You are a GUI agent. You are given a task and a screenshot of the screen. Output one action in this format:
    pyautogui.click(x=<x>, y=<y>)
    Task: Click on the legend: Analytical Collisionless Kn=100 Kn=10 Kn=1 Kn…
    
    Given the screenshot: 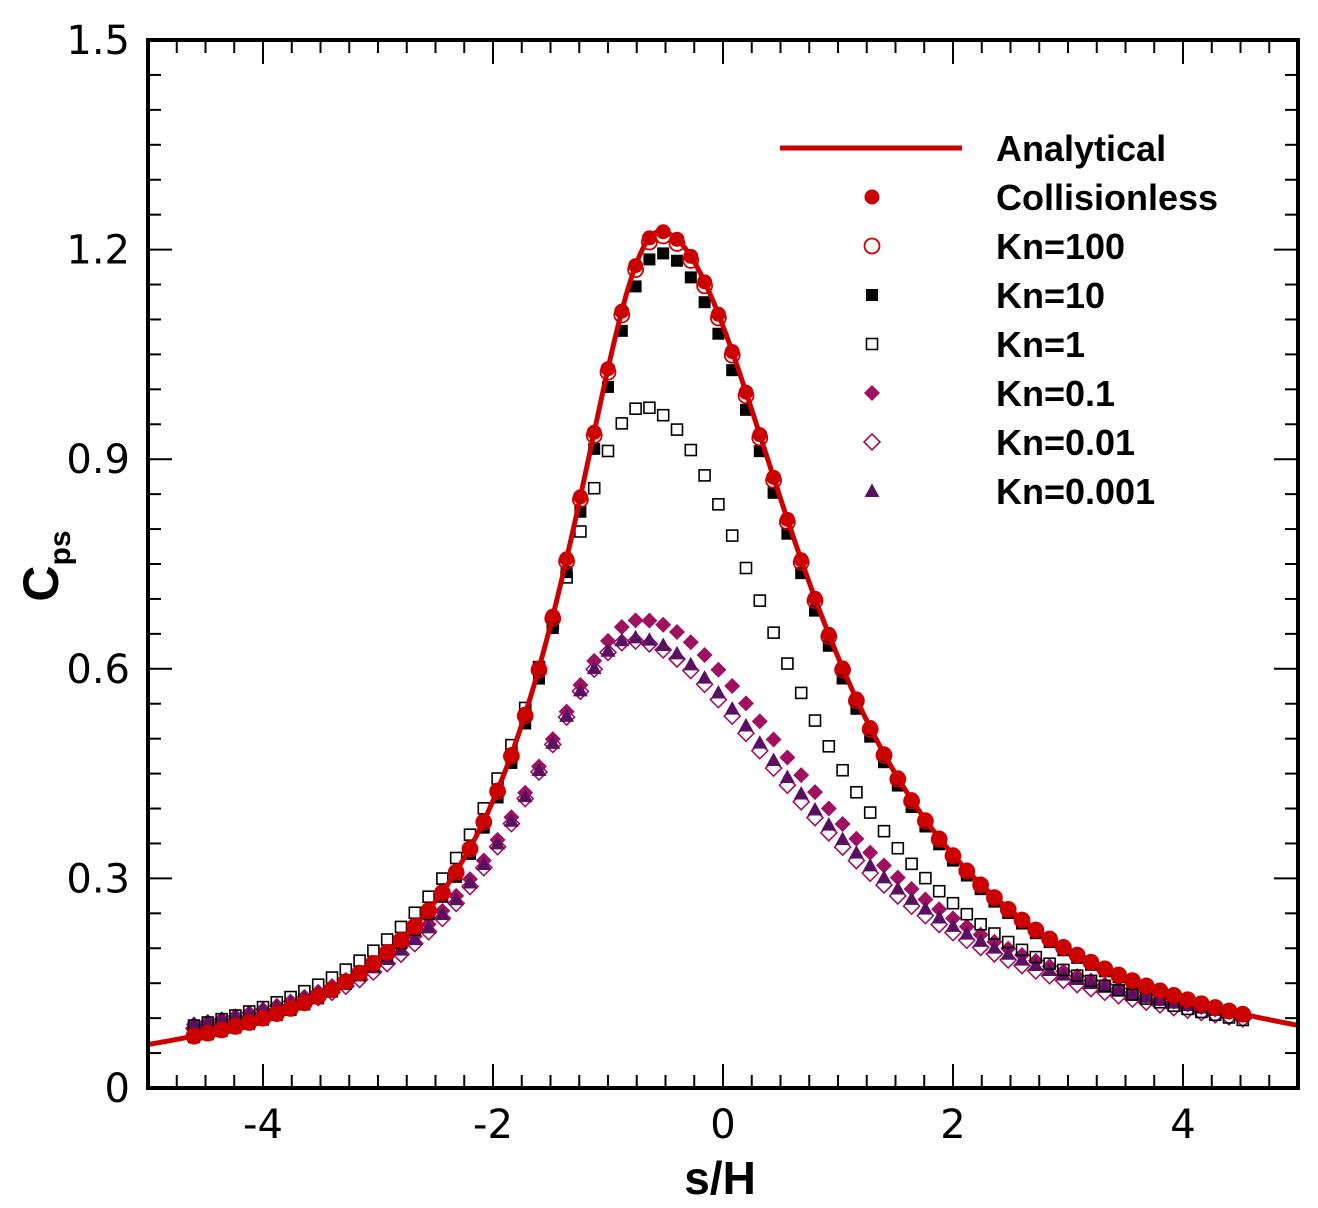 What is the action you would take?
    pyautogui.click(x=999, y=320)
    